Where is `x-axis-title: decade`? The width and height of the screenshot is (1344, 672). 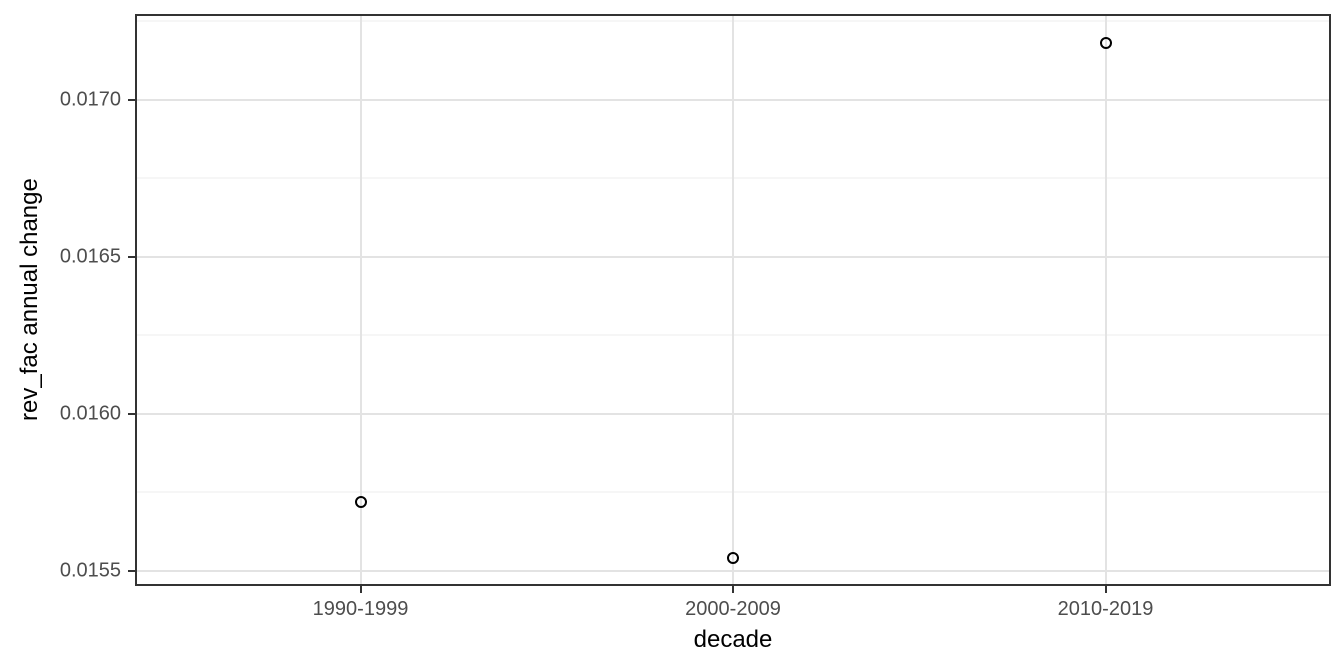
x-axis-title: decade is located at coordinates (733, 639).